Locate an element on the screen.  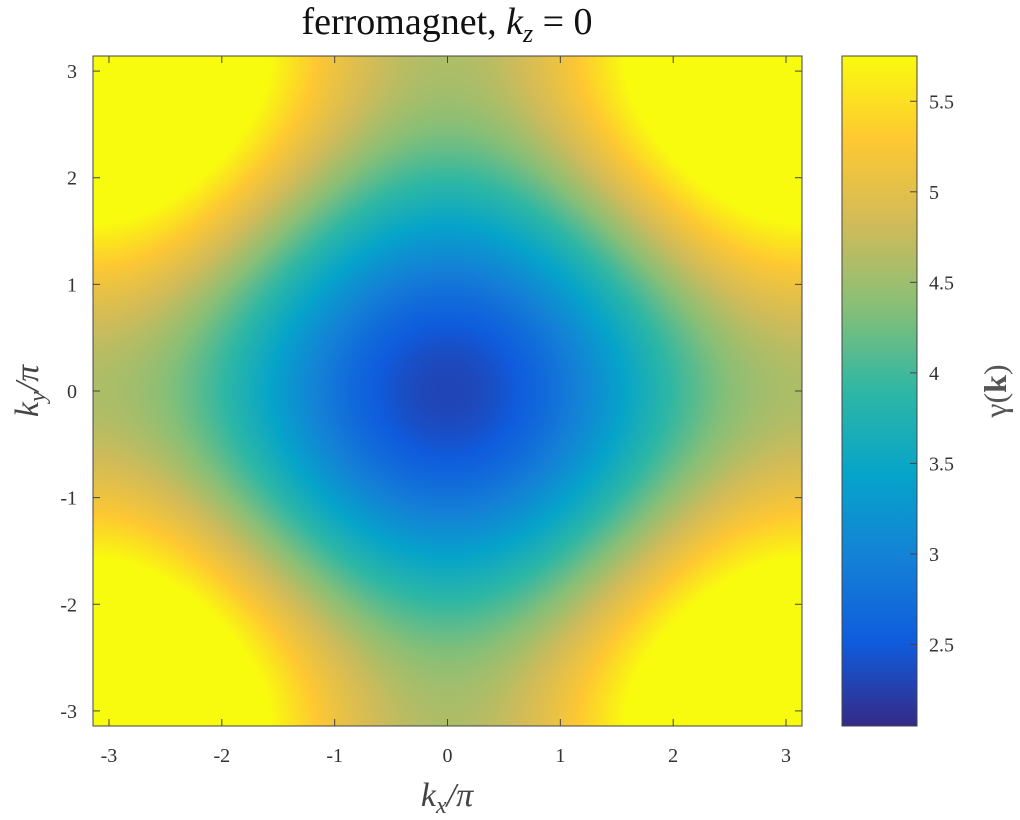
x-tick-label: -3 is located at coordinates (109, 756).